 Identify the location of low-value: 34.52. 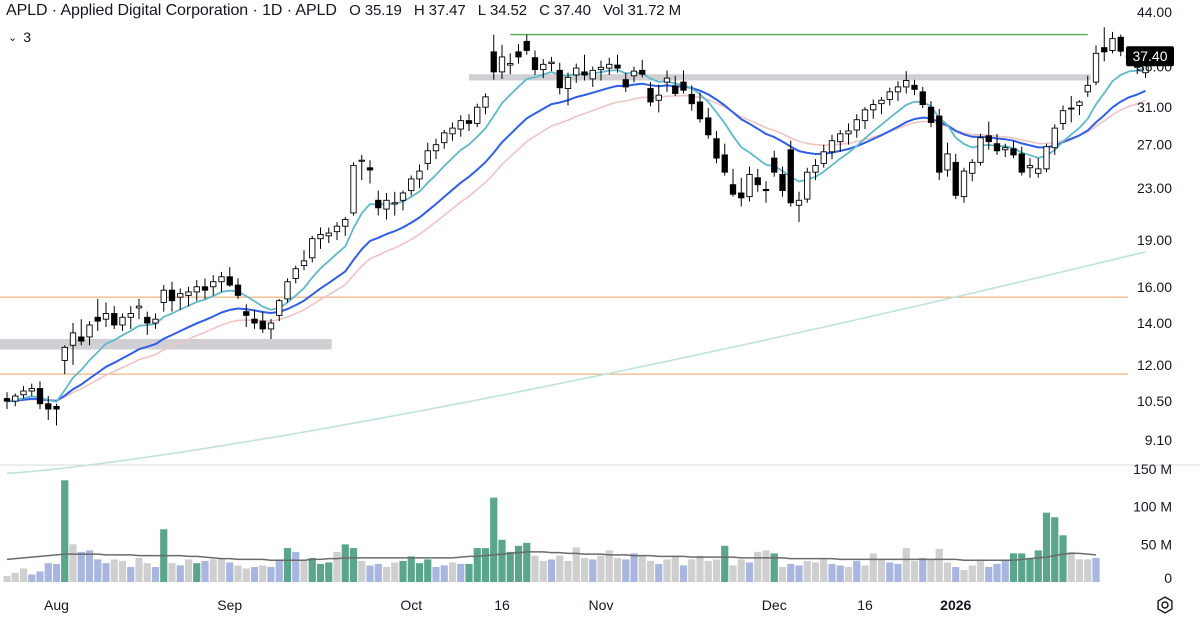
(508, 10).